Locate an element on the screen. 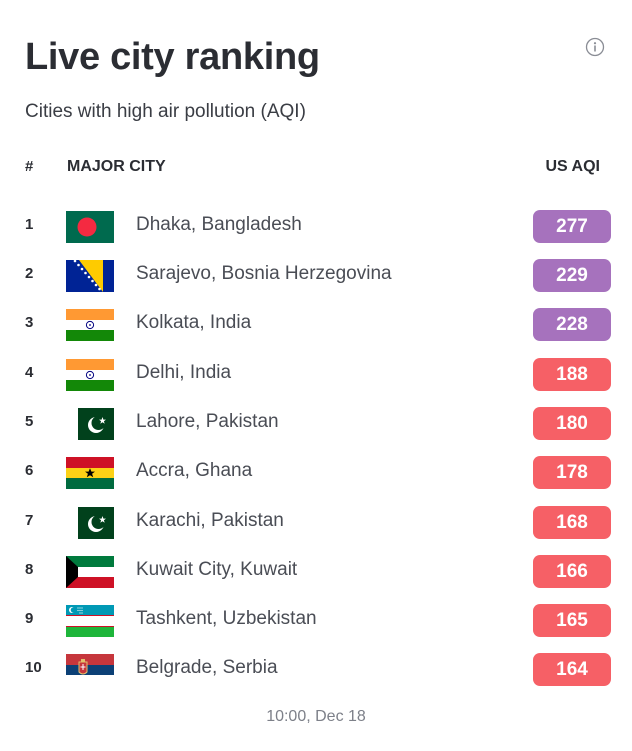 This screenshot has height=751, width=632. table-row: 3 Kolkata, India 228 is located at coordinates (316, 324).